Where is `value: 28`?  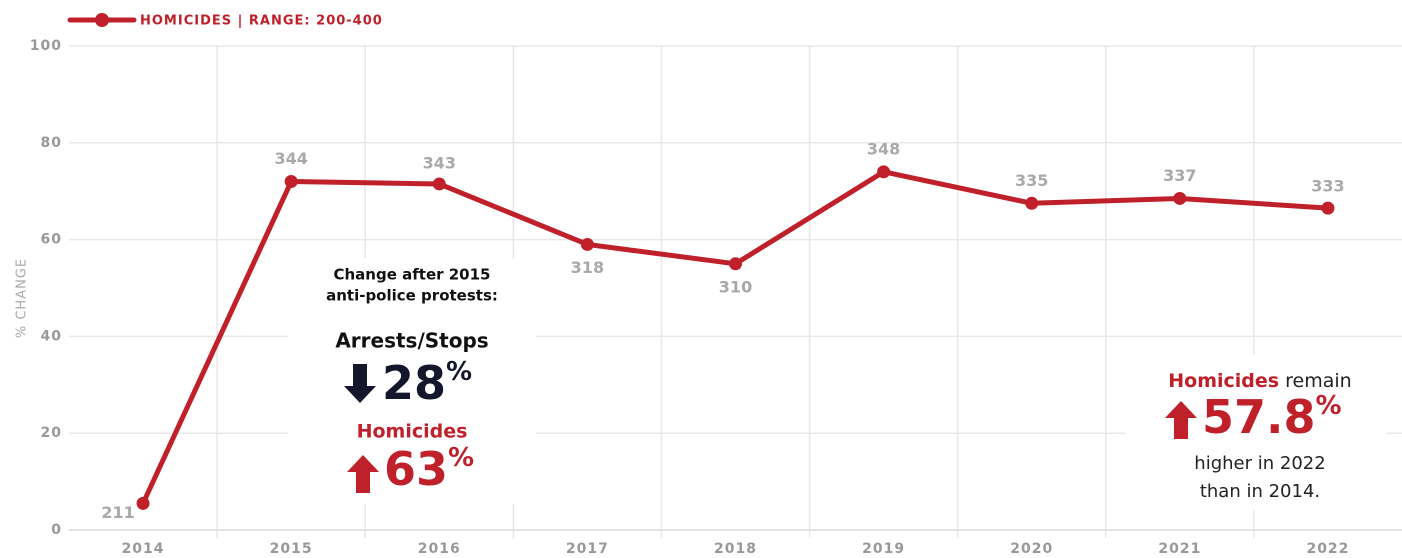
value: 28 is located at coordinates (414, 383).